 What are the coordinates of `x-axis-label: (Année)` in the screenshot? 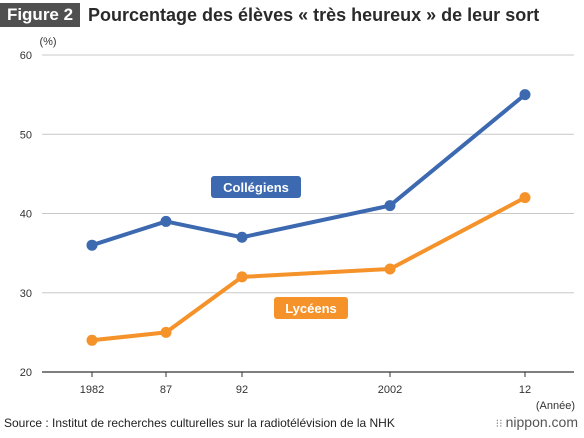 It's located at (555, 406).